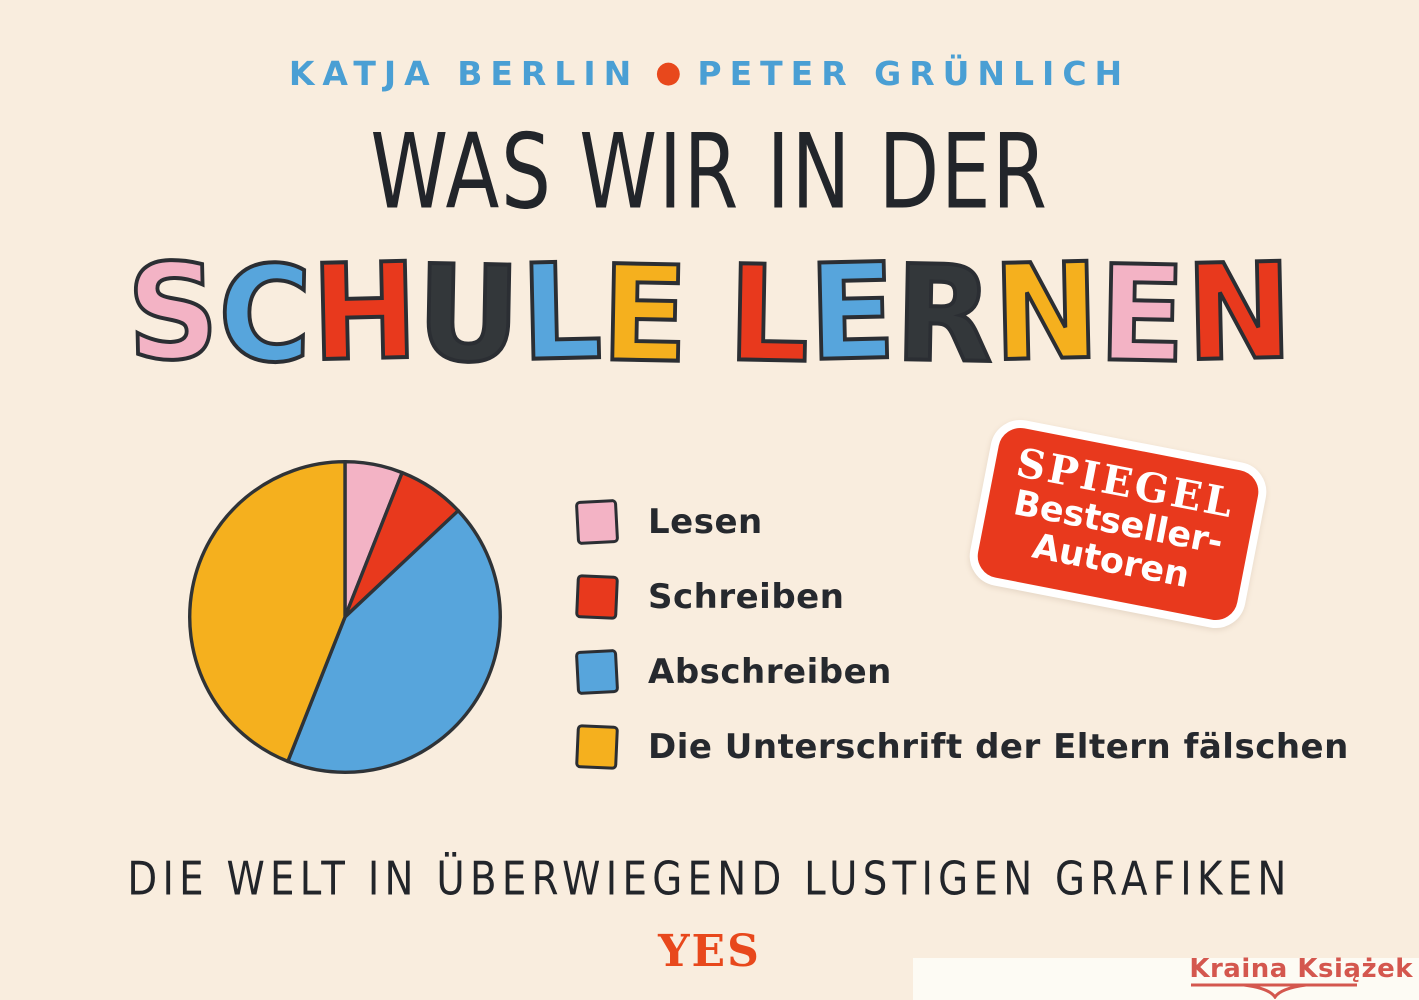  What do you see at coordinates (770, 672) in the screenshot?
I see `legend-label: Abschreiben` at bounding box center [770, 672].